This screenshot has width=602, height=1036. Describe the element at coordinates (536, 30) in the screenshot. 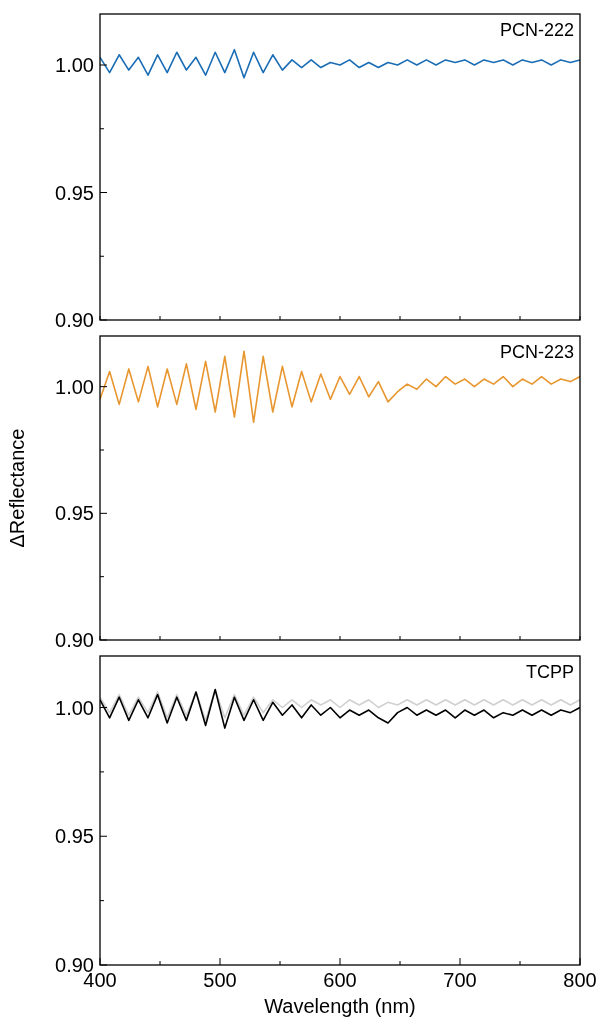

I see `chart-title: PCN-222` at that location.